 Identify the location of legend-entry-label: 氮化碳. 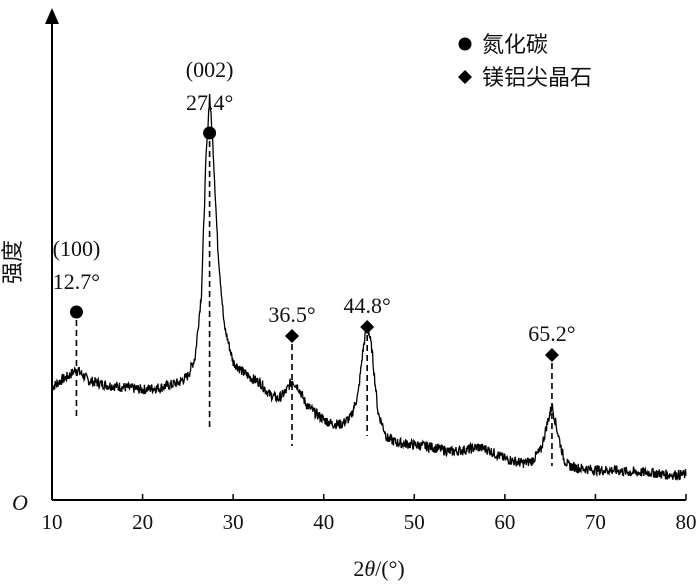
(515, 45).